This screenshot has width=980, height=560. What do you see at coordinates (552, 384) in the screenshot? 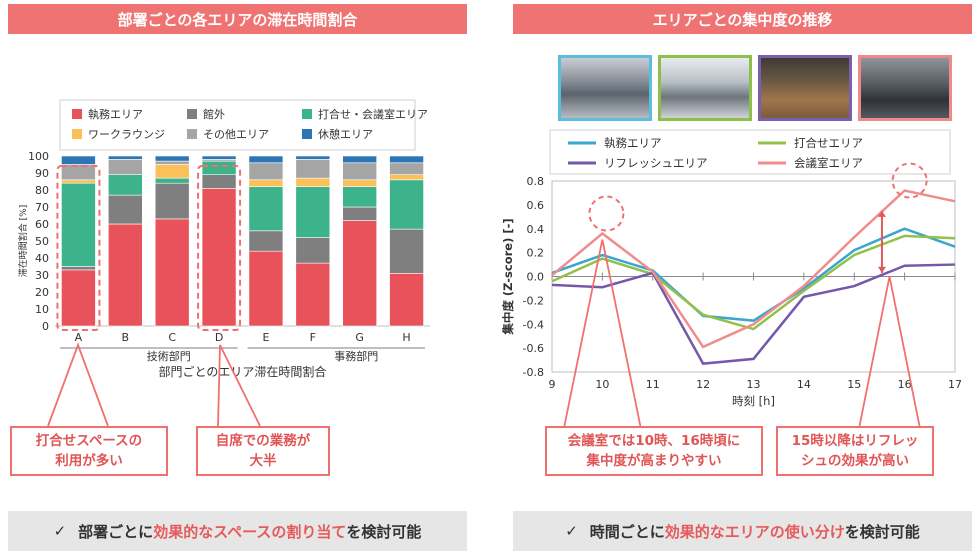
I see `x-tick-label: 9` at bounding box center [552, 384].